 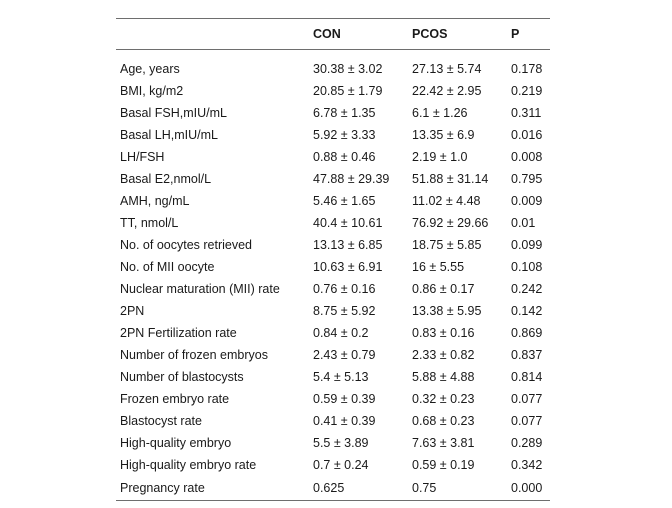 What do you see at coordinates (527, 267) in the screenshot?
I see `cell-p-value: 0.108` at bounding box center [527, 267].